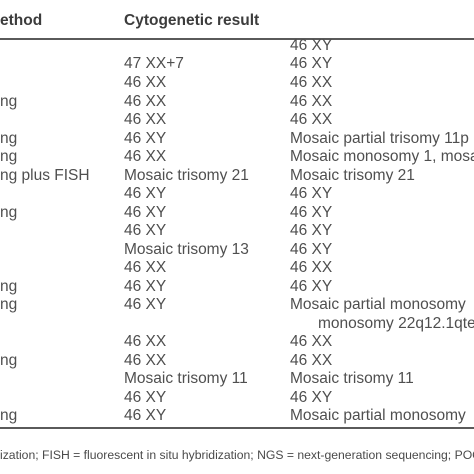 The height and width of the screenshot is (474, 474). What do you see at coordinates (352, 175) in the screenshot?
I see `result2-cell: Mosaic trisomy 21` at bounding box center [352, 175].